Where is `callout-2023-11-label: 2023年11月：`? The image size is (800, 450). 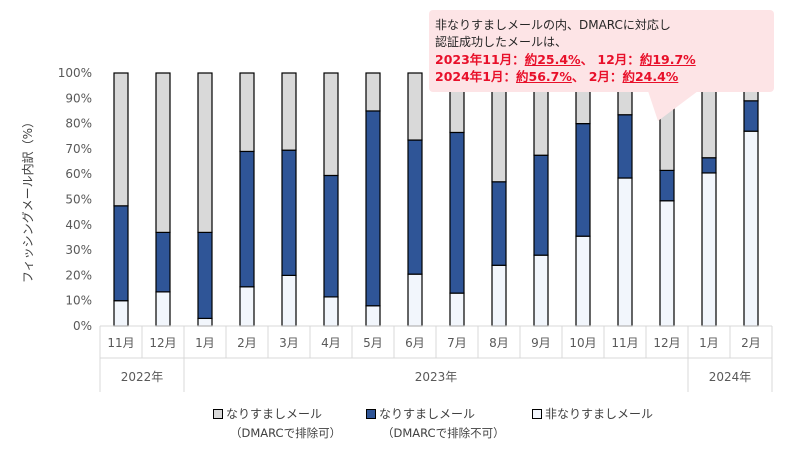
callout-2023-11-label: 2023年11月： is located at coordinates (480, 59).